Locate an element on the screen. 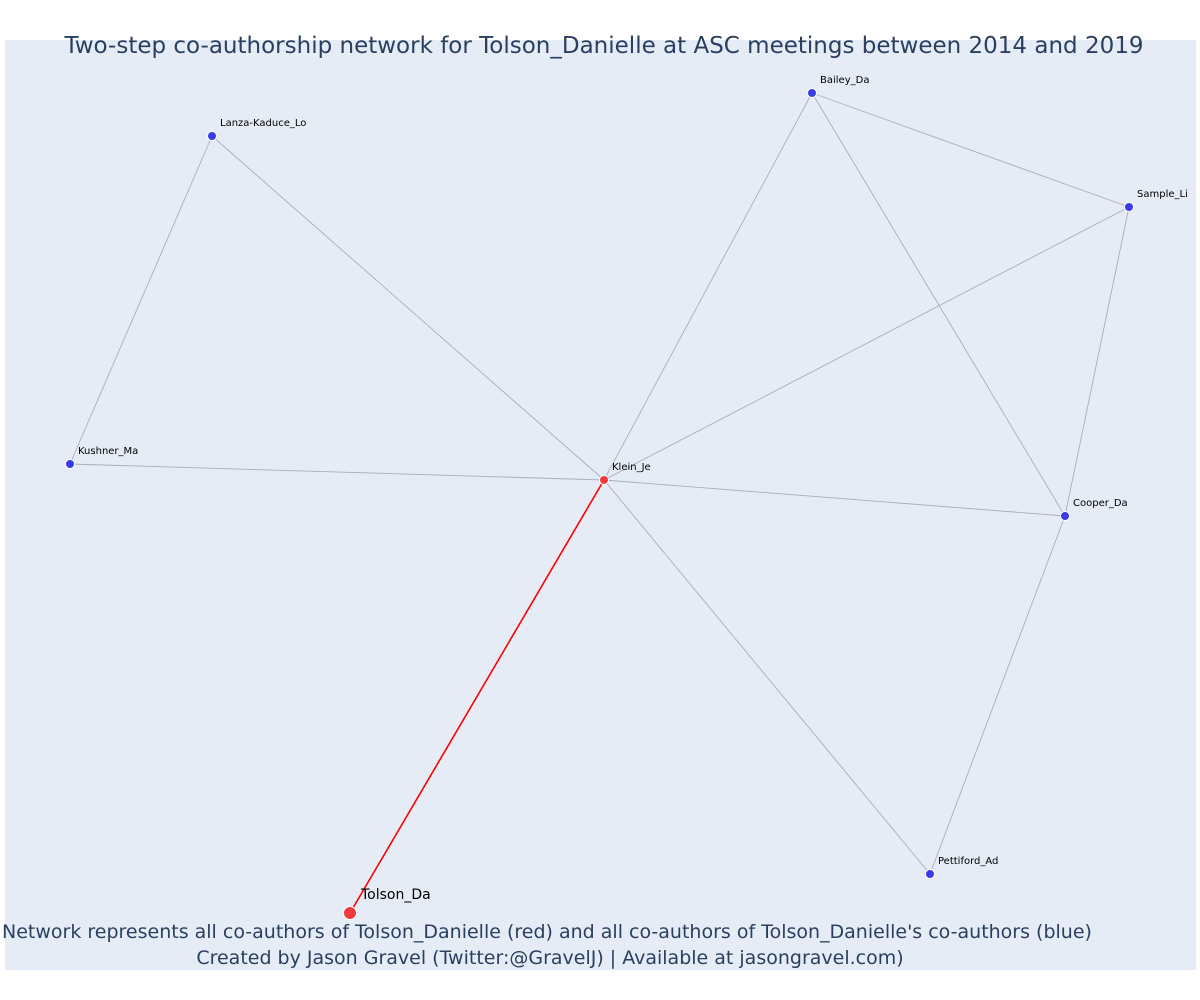  node-label-Pettiford_Ad: Pettiford_Ad is located at coordinates (968, 861).